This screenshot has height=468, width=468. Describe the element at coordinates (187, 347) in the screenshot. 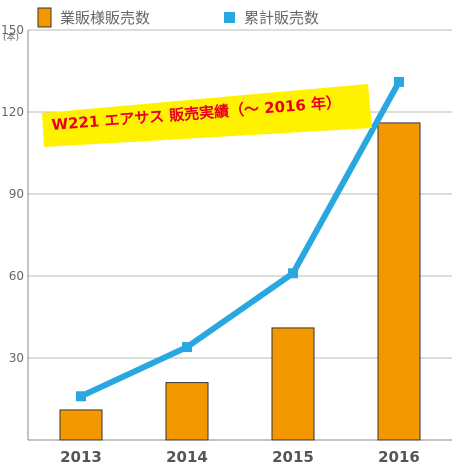

I see `line-point-2014` at that location.